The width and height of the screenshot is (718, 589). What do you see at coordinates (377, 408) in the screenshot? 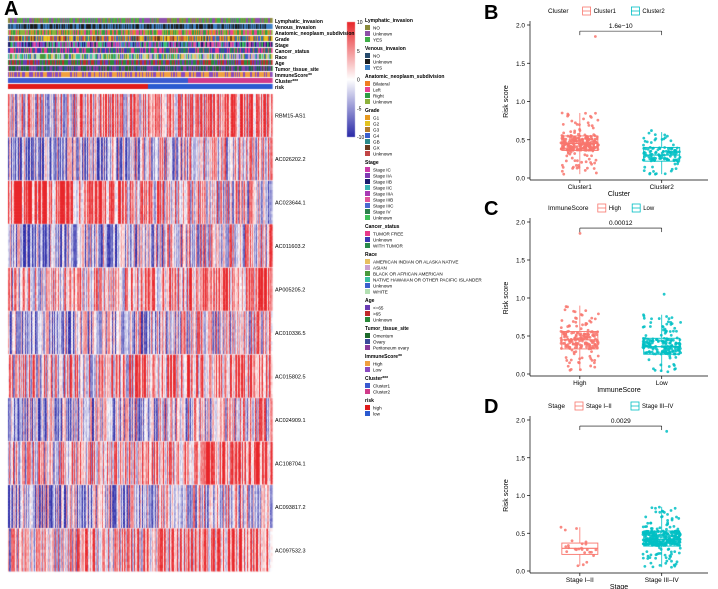
I see `legend-item-label: high` at bounding box center [377, 408].